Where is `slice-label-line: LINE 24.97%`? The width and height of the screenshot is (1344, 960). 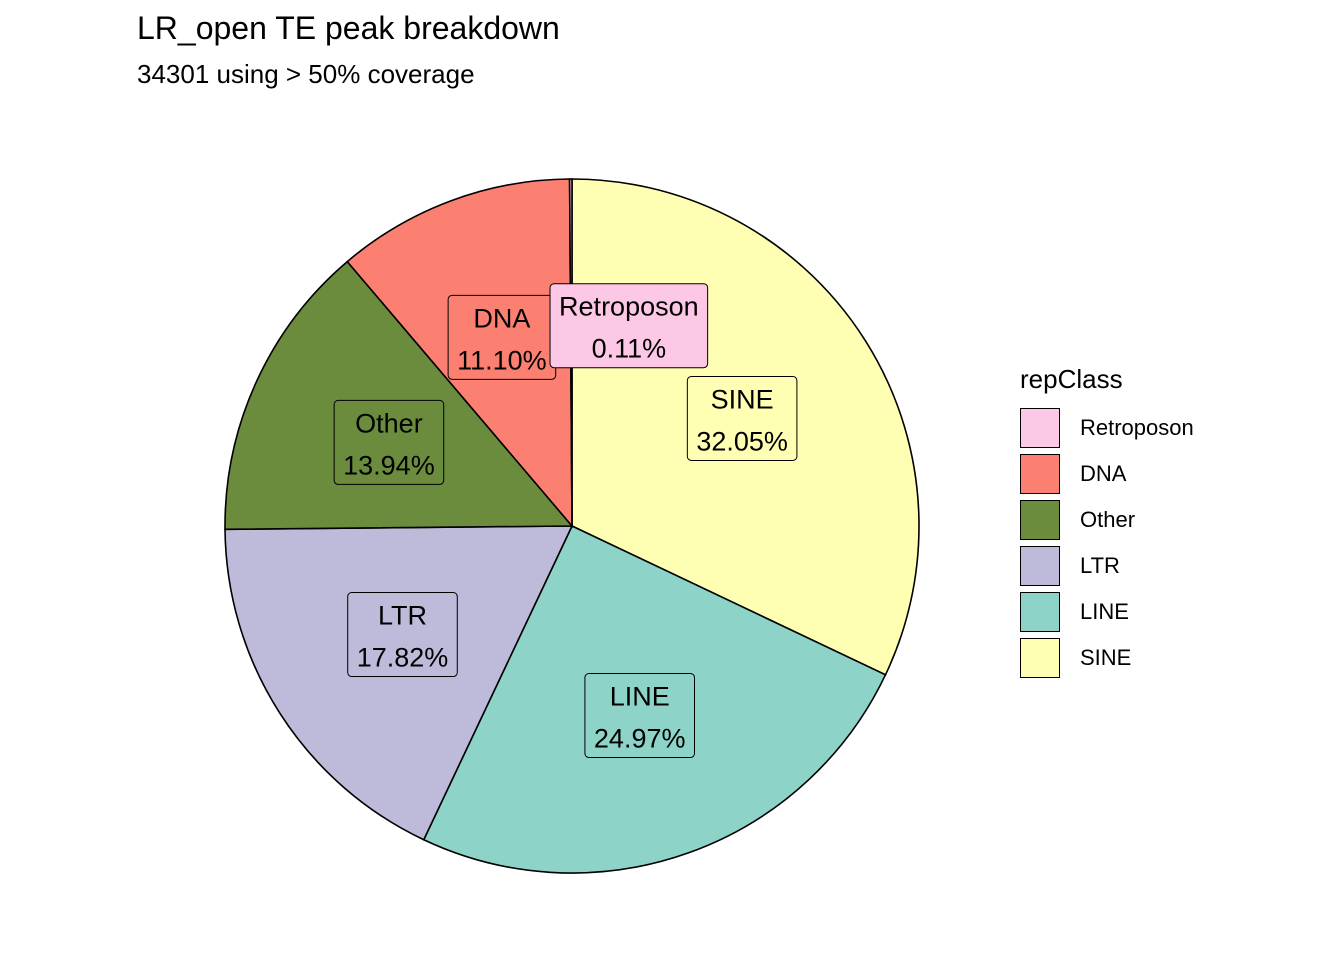 slice-label-line: LINE 24.97% is located at coordinates (639, 716).